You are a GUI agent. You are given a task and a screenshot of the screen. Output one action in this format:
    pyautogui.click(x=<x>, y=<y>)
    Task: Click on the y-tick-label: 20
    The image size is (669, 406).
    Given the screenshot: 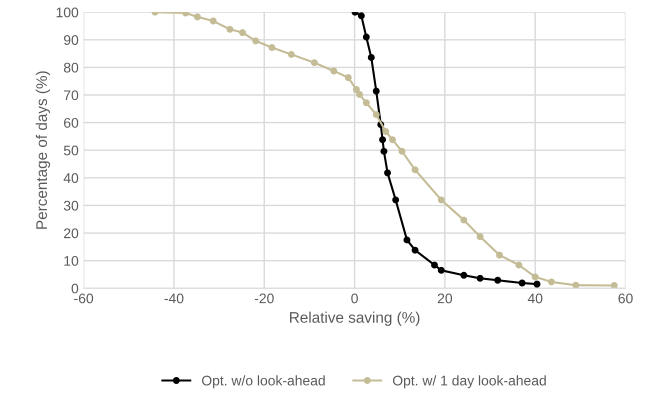 What is the action you would take?
    pyautogui.click(x=71, y=233)
    